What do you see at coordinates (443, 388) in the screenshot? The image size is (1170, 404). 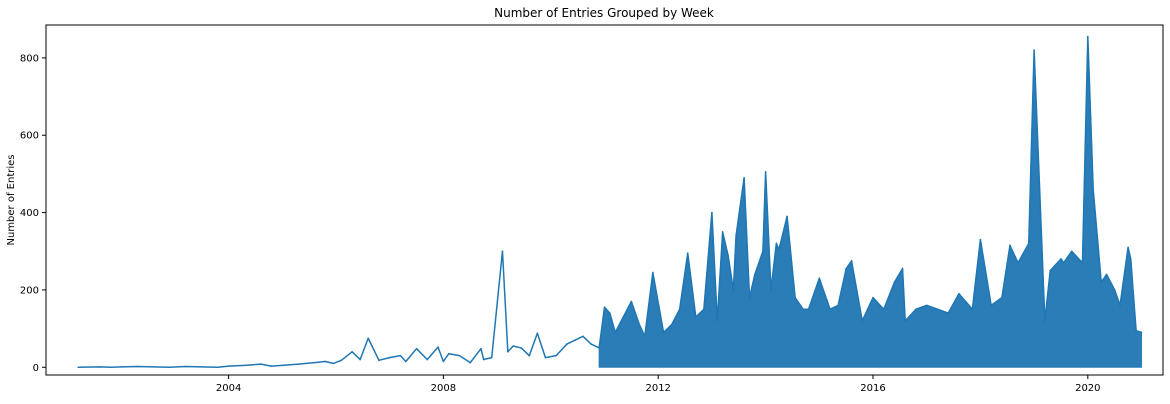 I see `x-tick-label: 2008` at bounding box center [443, 388].